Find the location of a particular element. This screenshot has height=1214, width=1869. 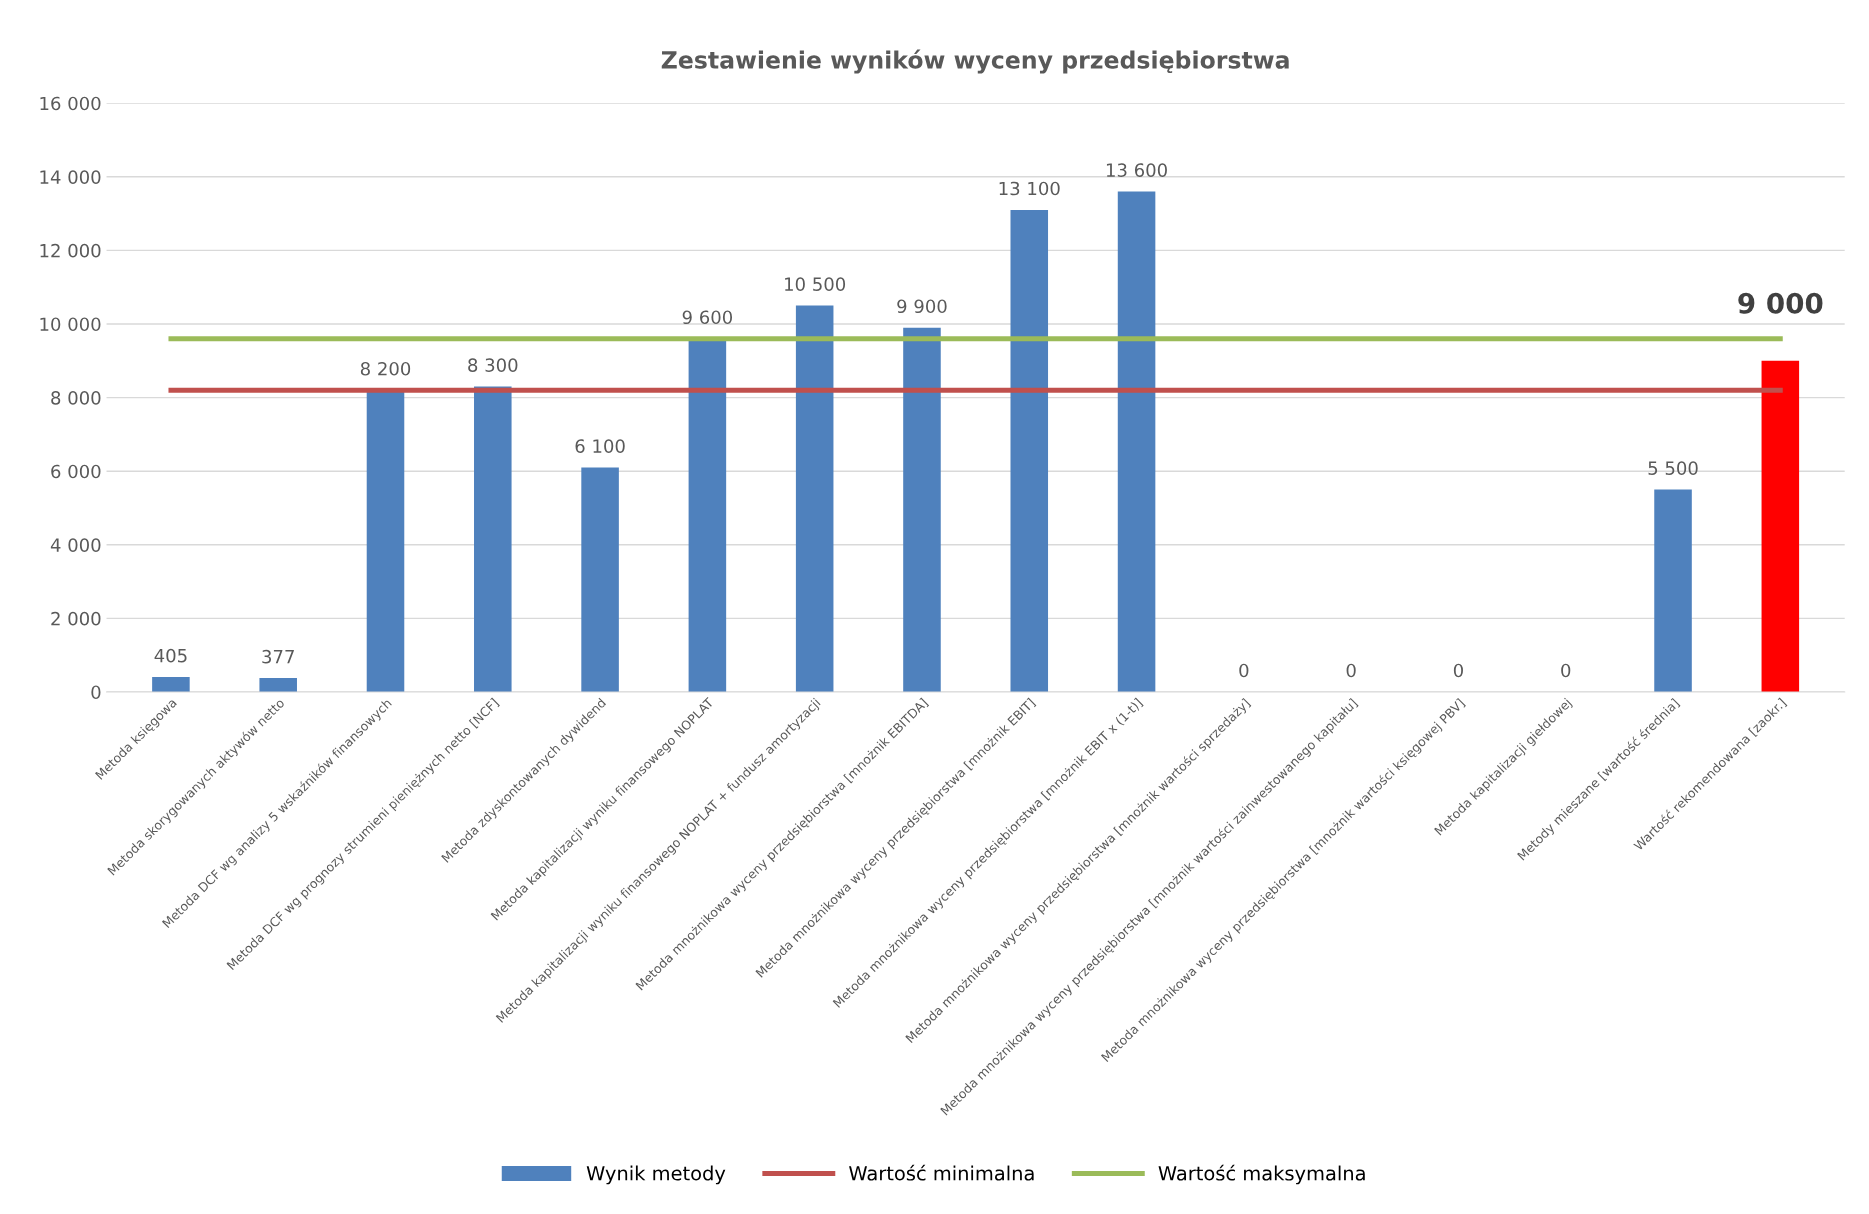

legend-label: Wartość minimalna is located at coordinates (941, 1172).